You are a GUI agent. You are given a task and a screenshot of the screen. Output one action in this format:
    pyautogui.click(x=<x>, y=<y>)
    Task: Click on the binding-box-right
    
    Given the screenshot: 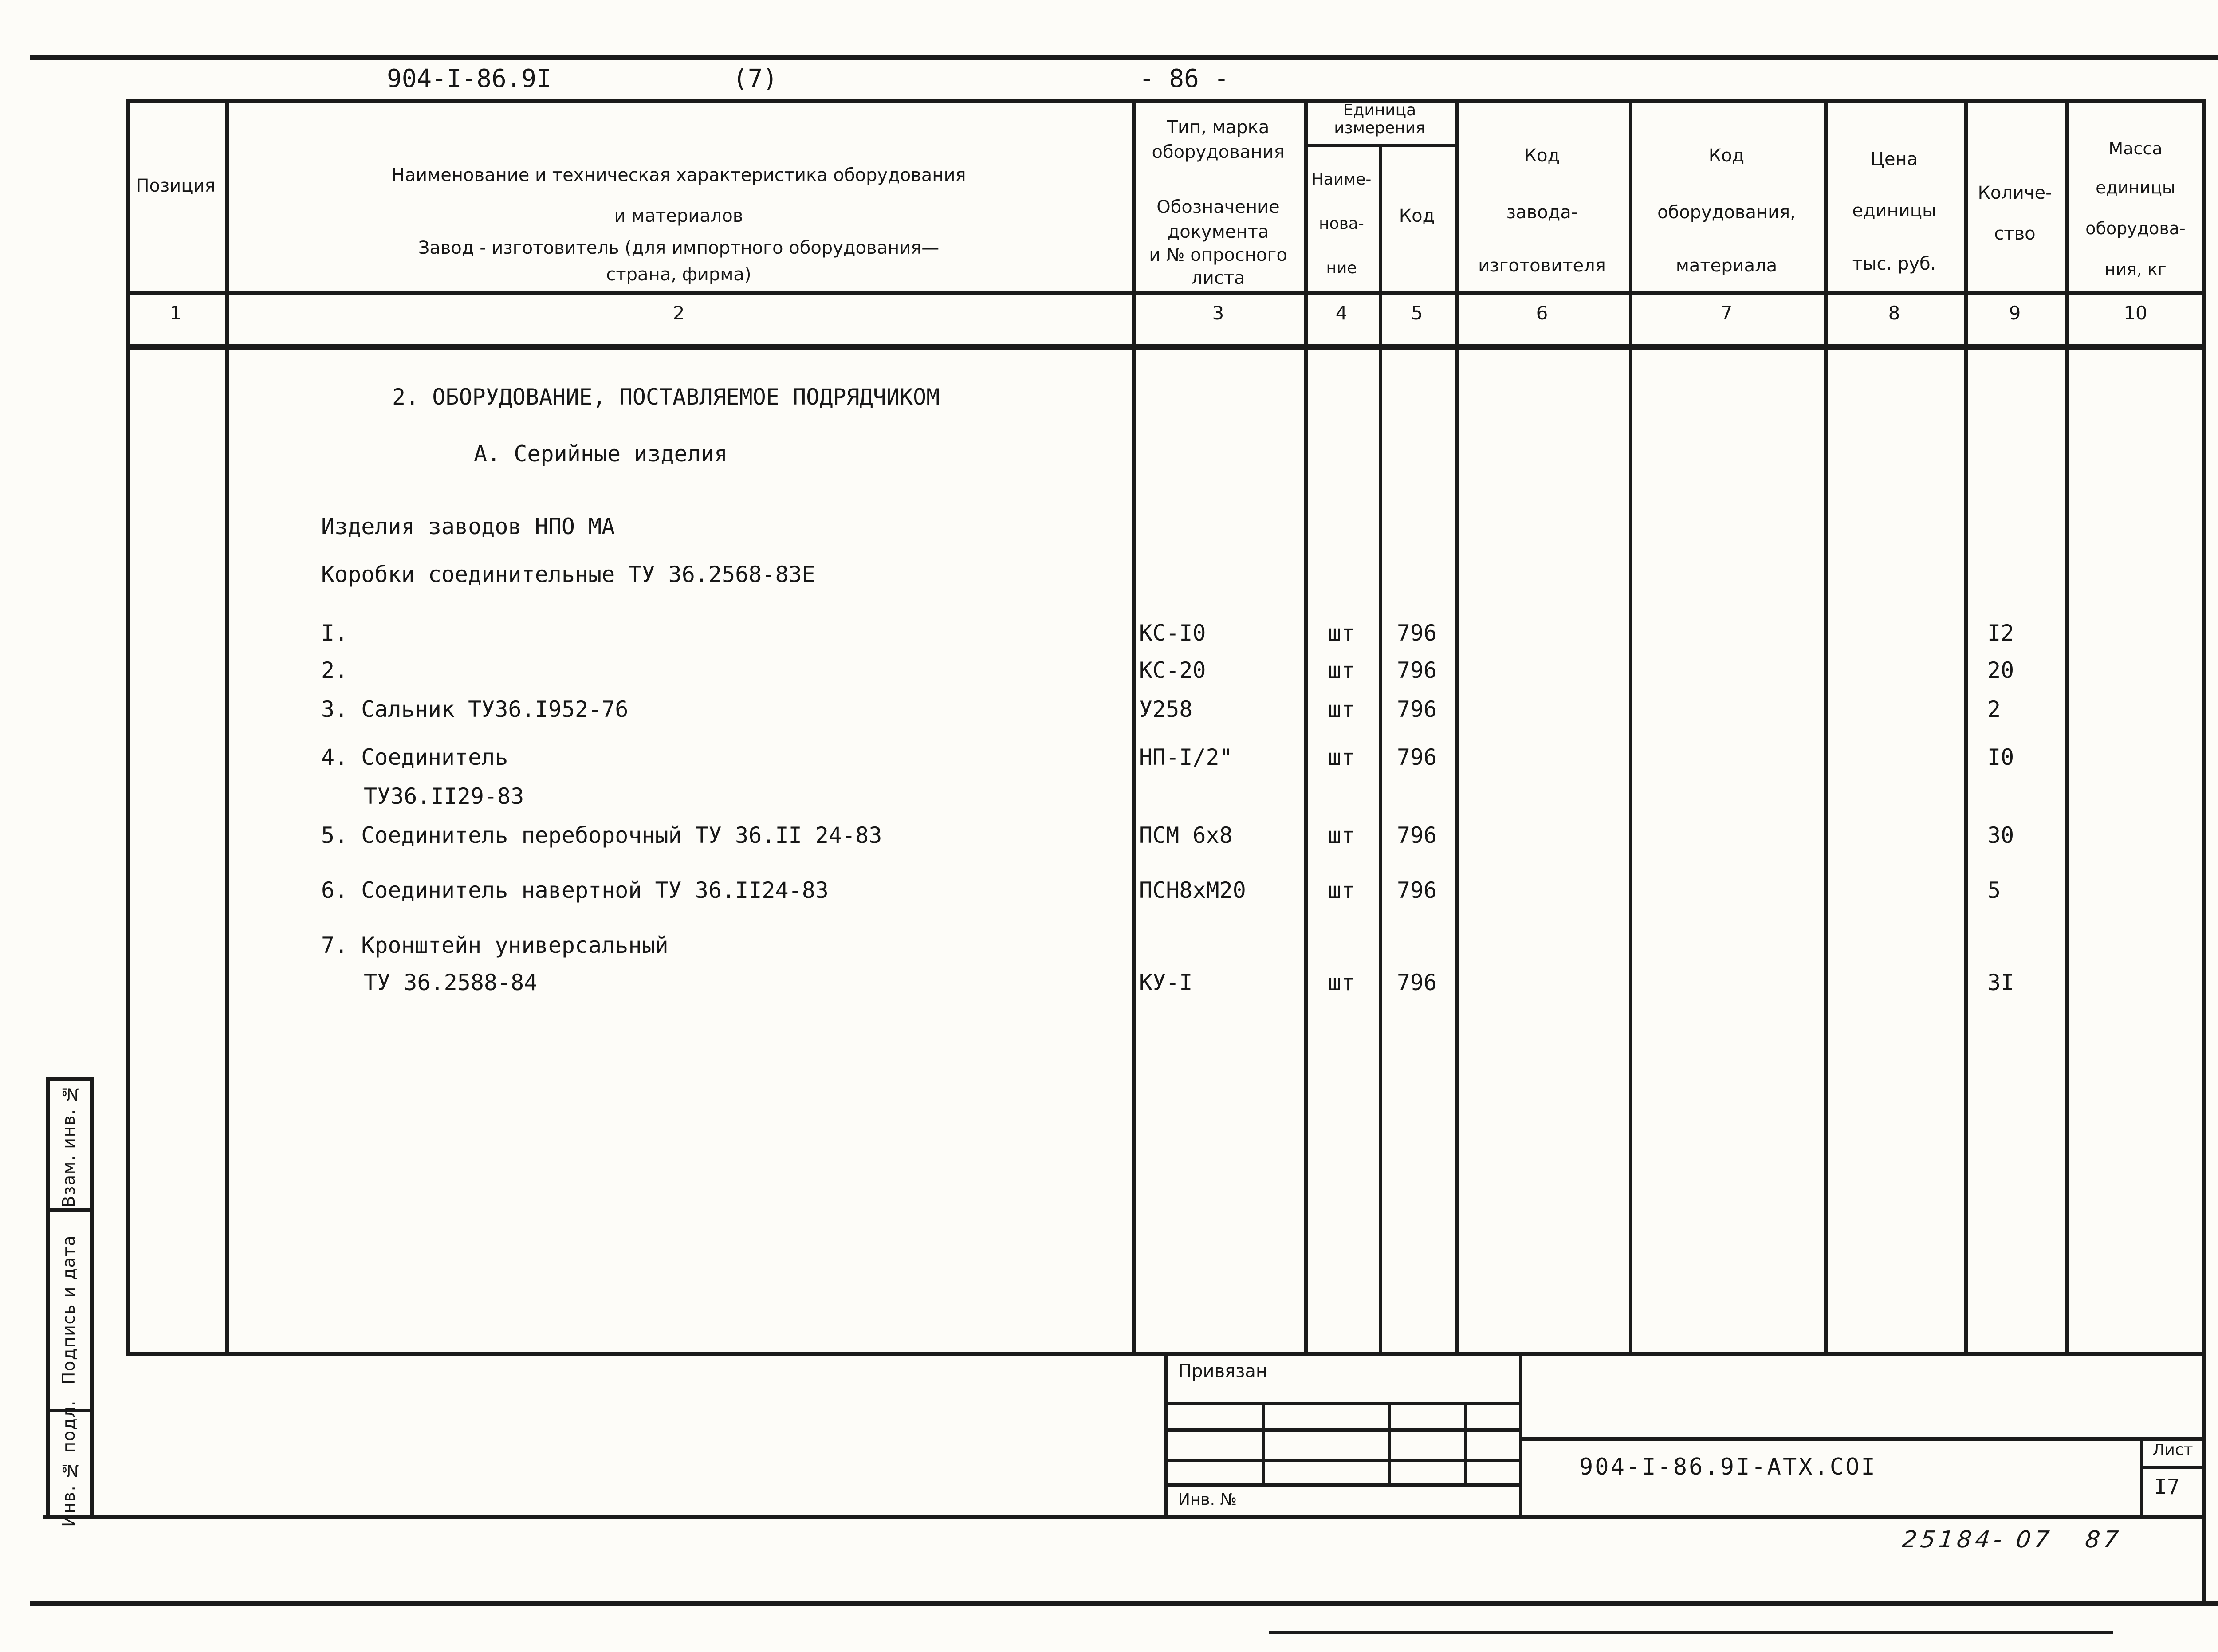 What is the action you would take?
    pyautogui.click(x=1520, y=1435)
    